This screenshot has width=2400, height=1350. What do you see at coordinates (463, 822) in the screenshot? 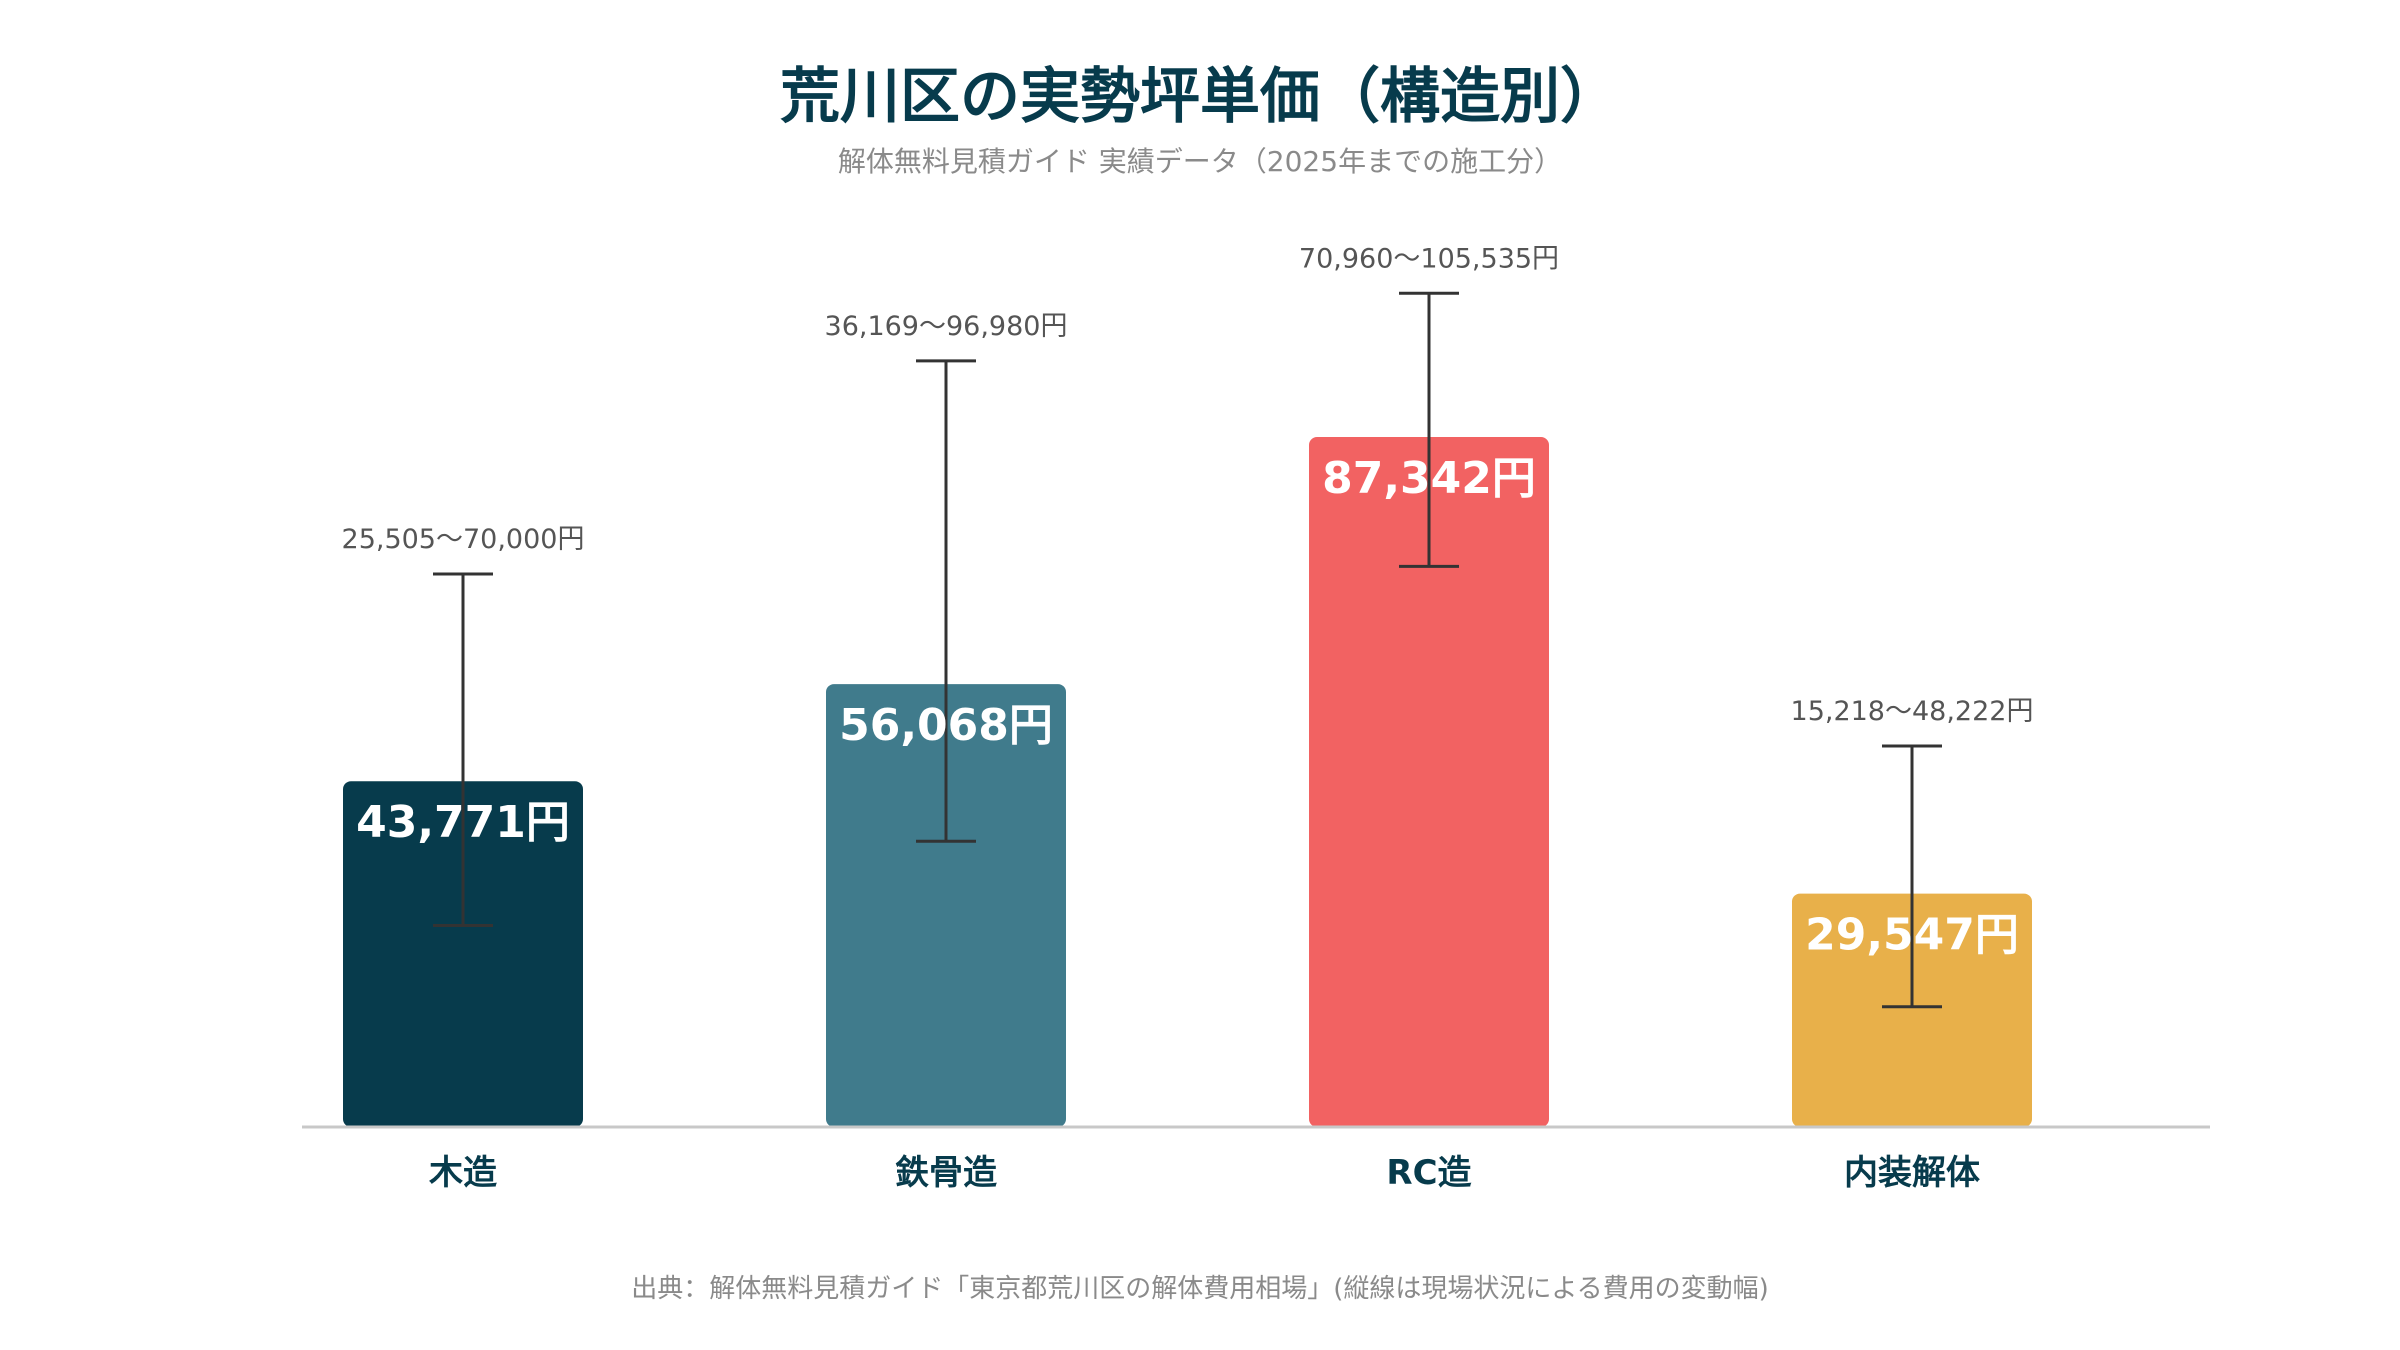
I see `bar-value-label-1: 43,771円` at bounding box center [463, 822].